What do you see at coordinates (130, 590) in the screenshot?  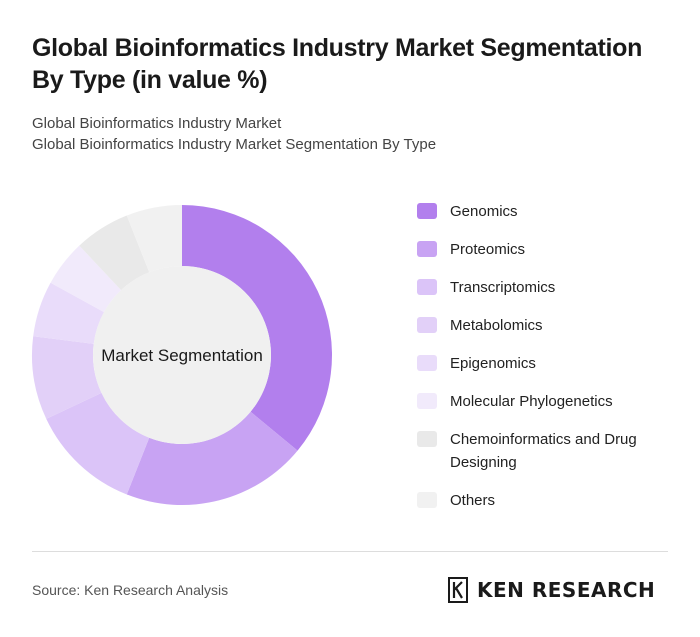 I see `source-note: Source: Ken Research Analysis` at bounding box center [130, 590].